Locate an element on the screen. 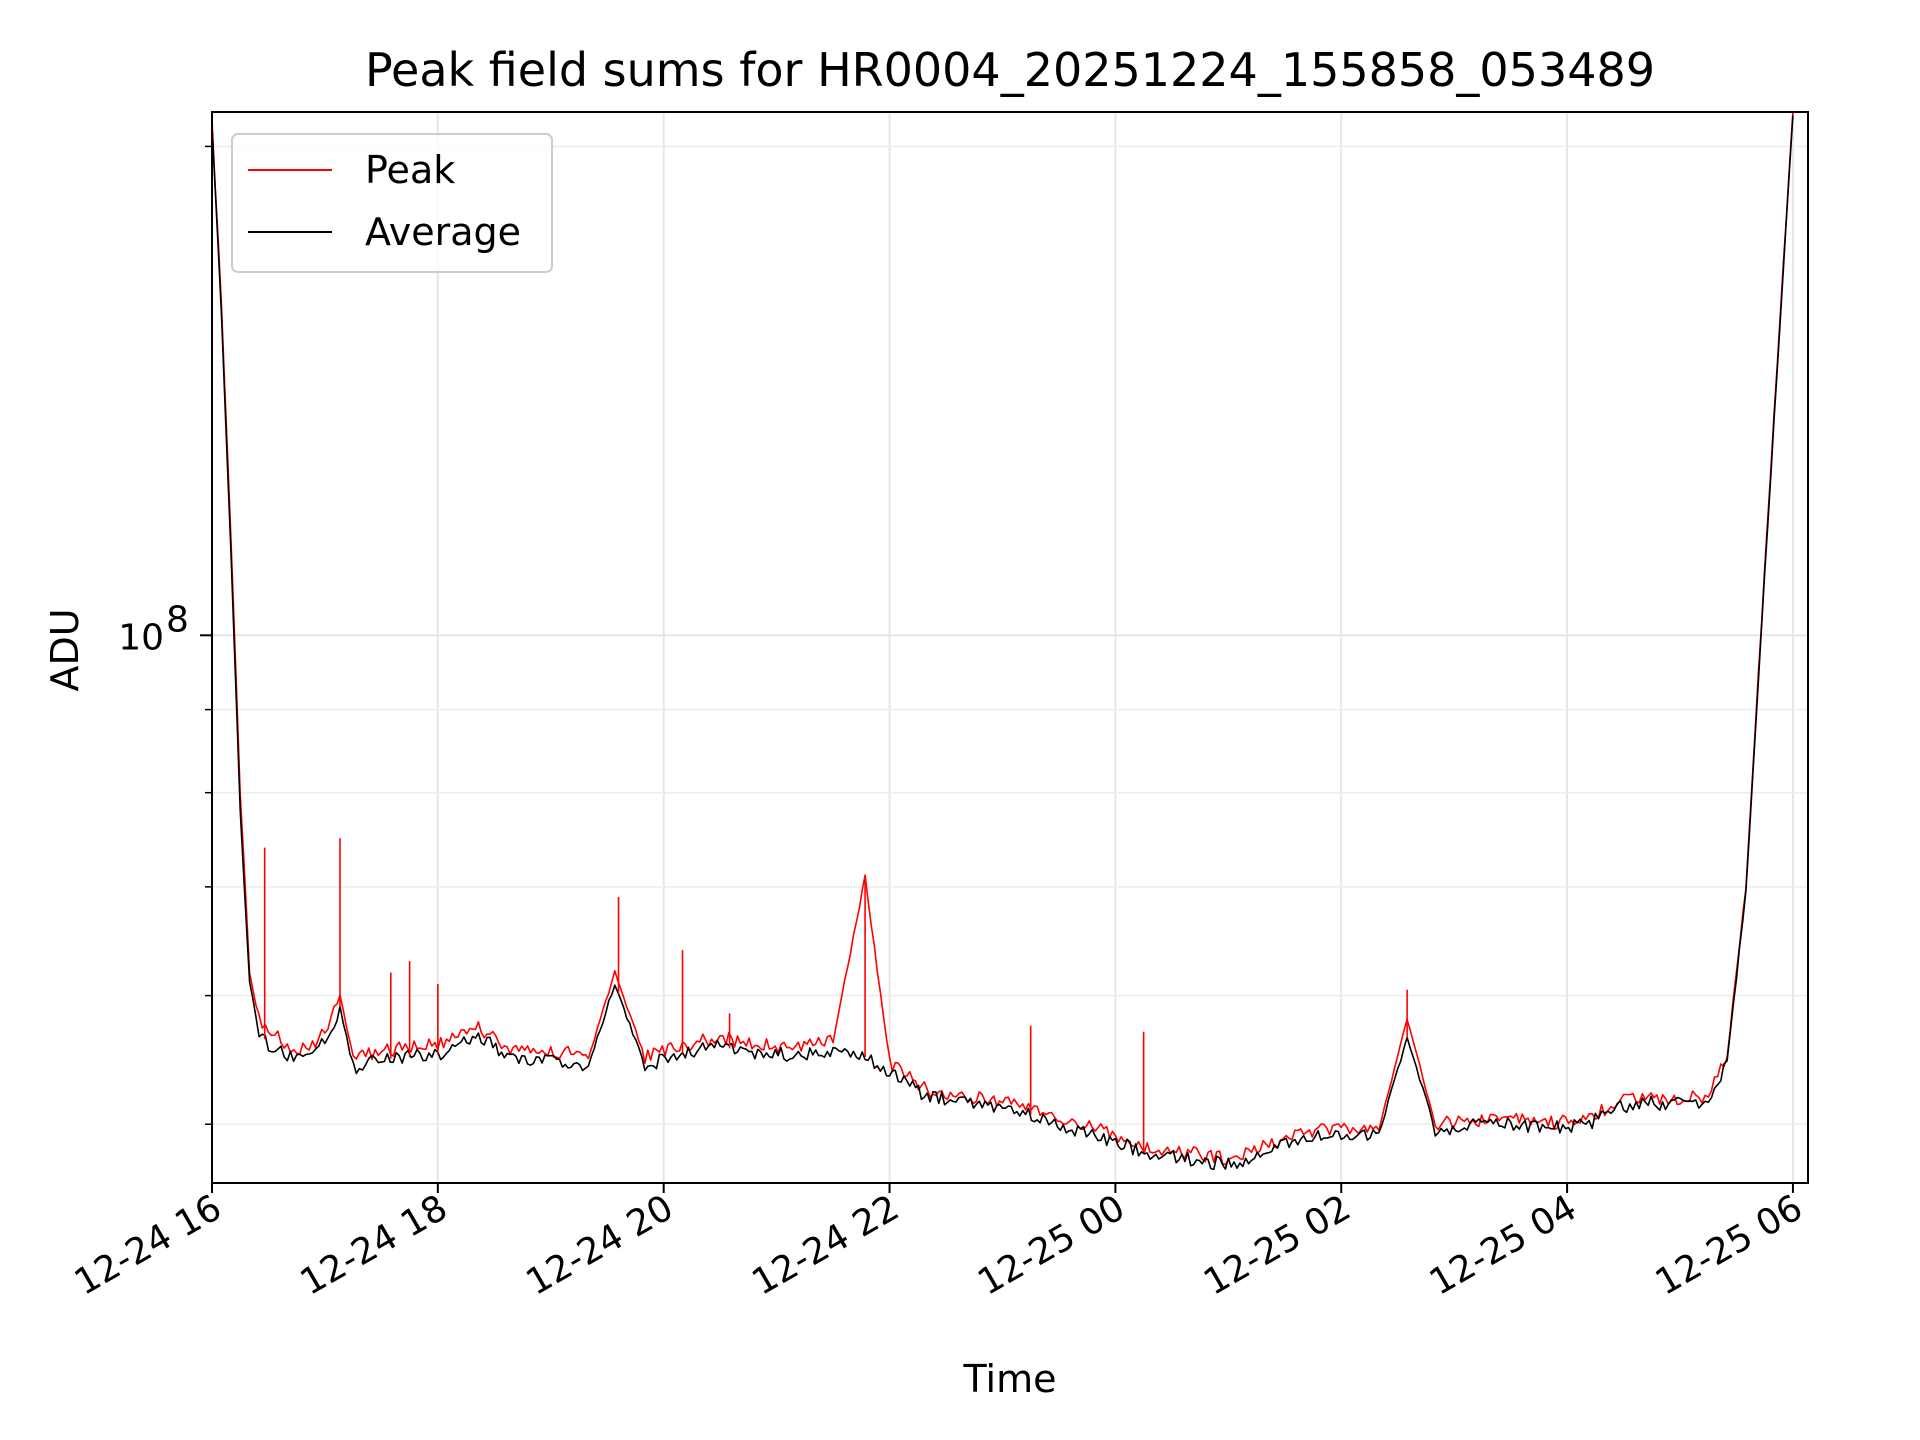 The height and width of the screenshot is (1440, 1920). y-tick-label-base-0: 10 is located at coordinates (141, 637).